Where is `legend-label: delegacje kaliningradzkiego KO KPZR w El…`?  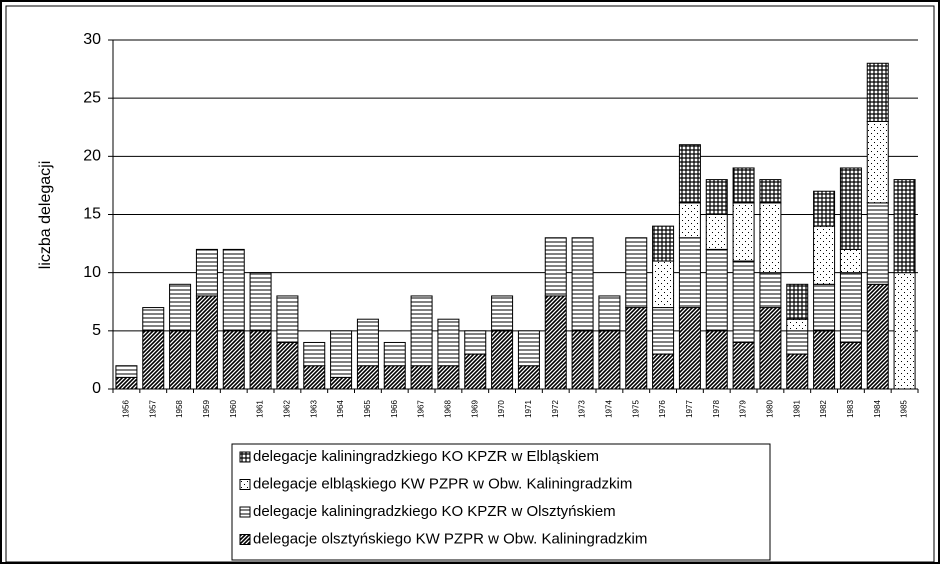
legend-label: delegacje kaliningradzkiego KO KPZR w El… is located at coordinates (426, 456).